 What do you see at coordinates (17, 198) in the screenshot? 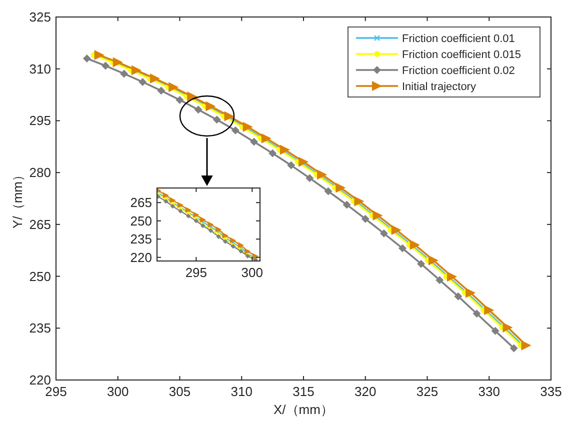
I see `y-axis-title: Y/（mm）` at bounding box center [17, 198].